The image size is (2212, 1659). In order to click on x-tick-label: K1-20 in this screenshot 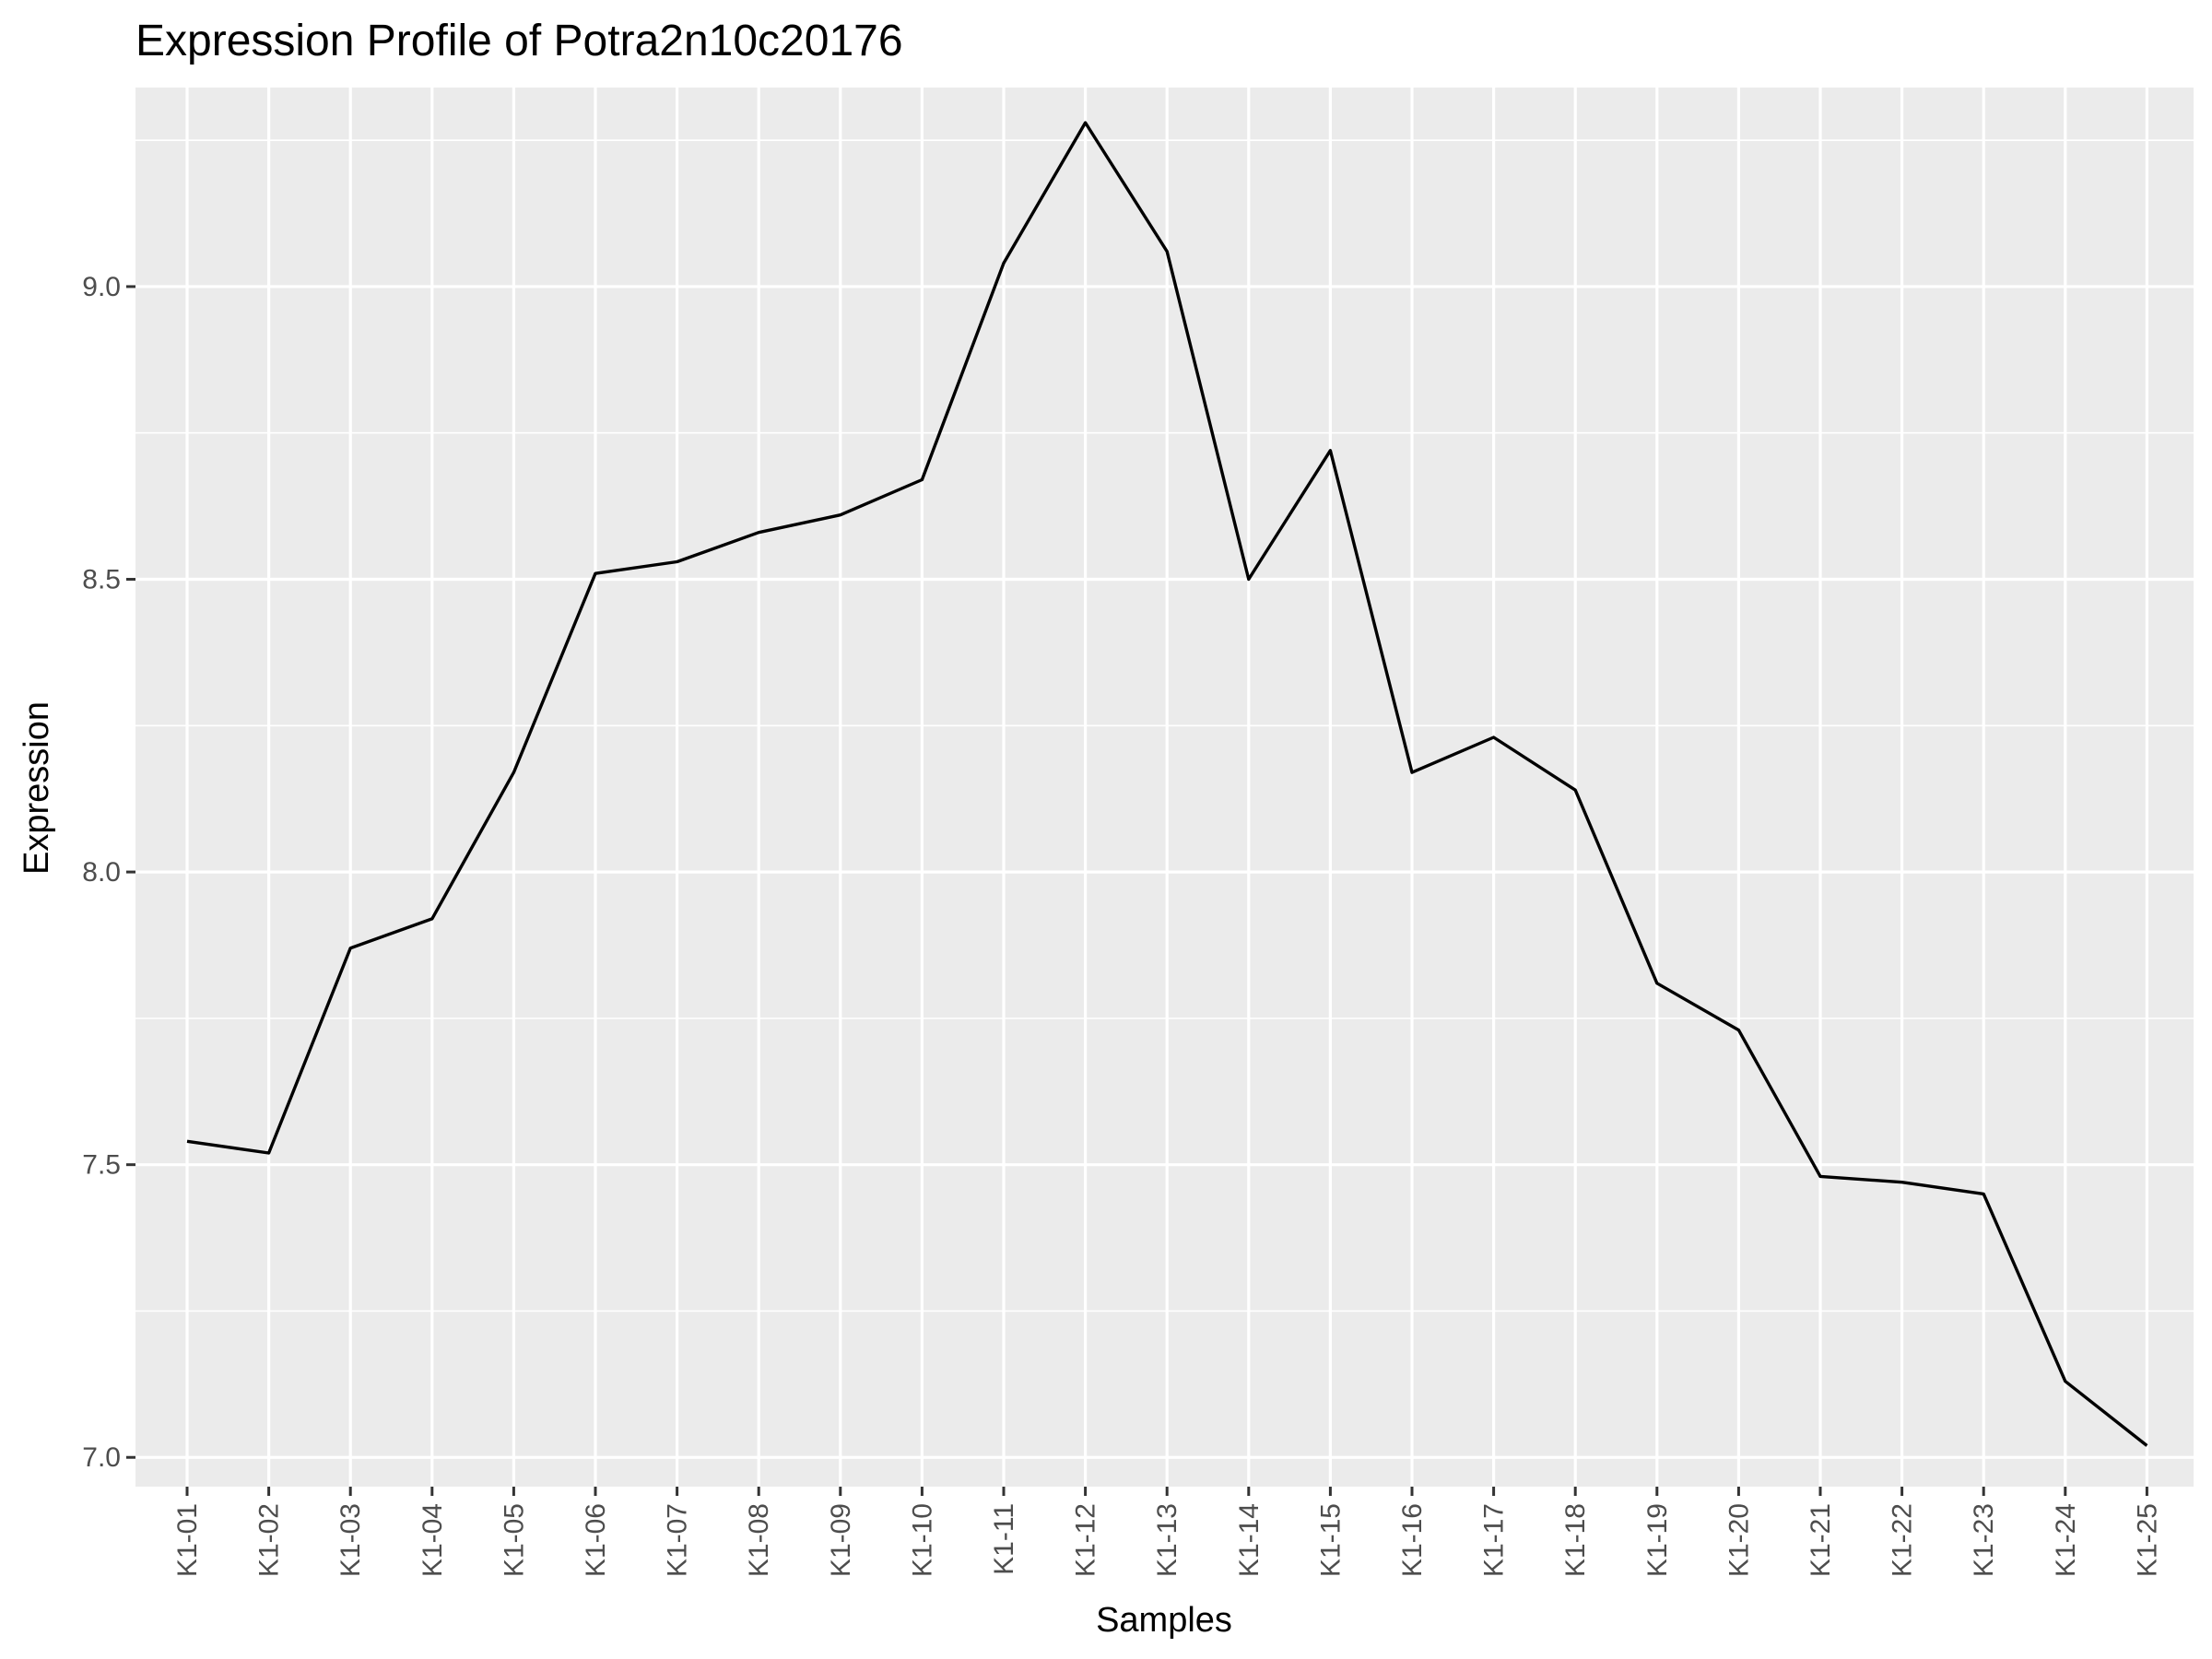, I will do `click(1739, 1540)`.